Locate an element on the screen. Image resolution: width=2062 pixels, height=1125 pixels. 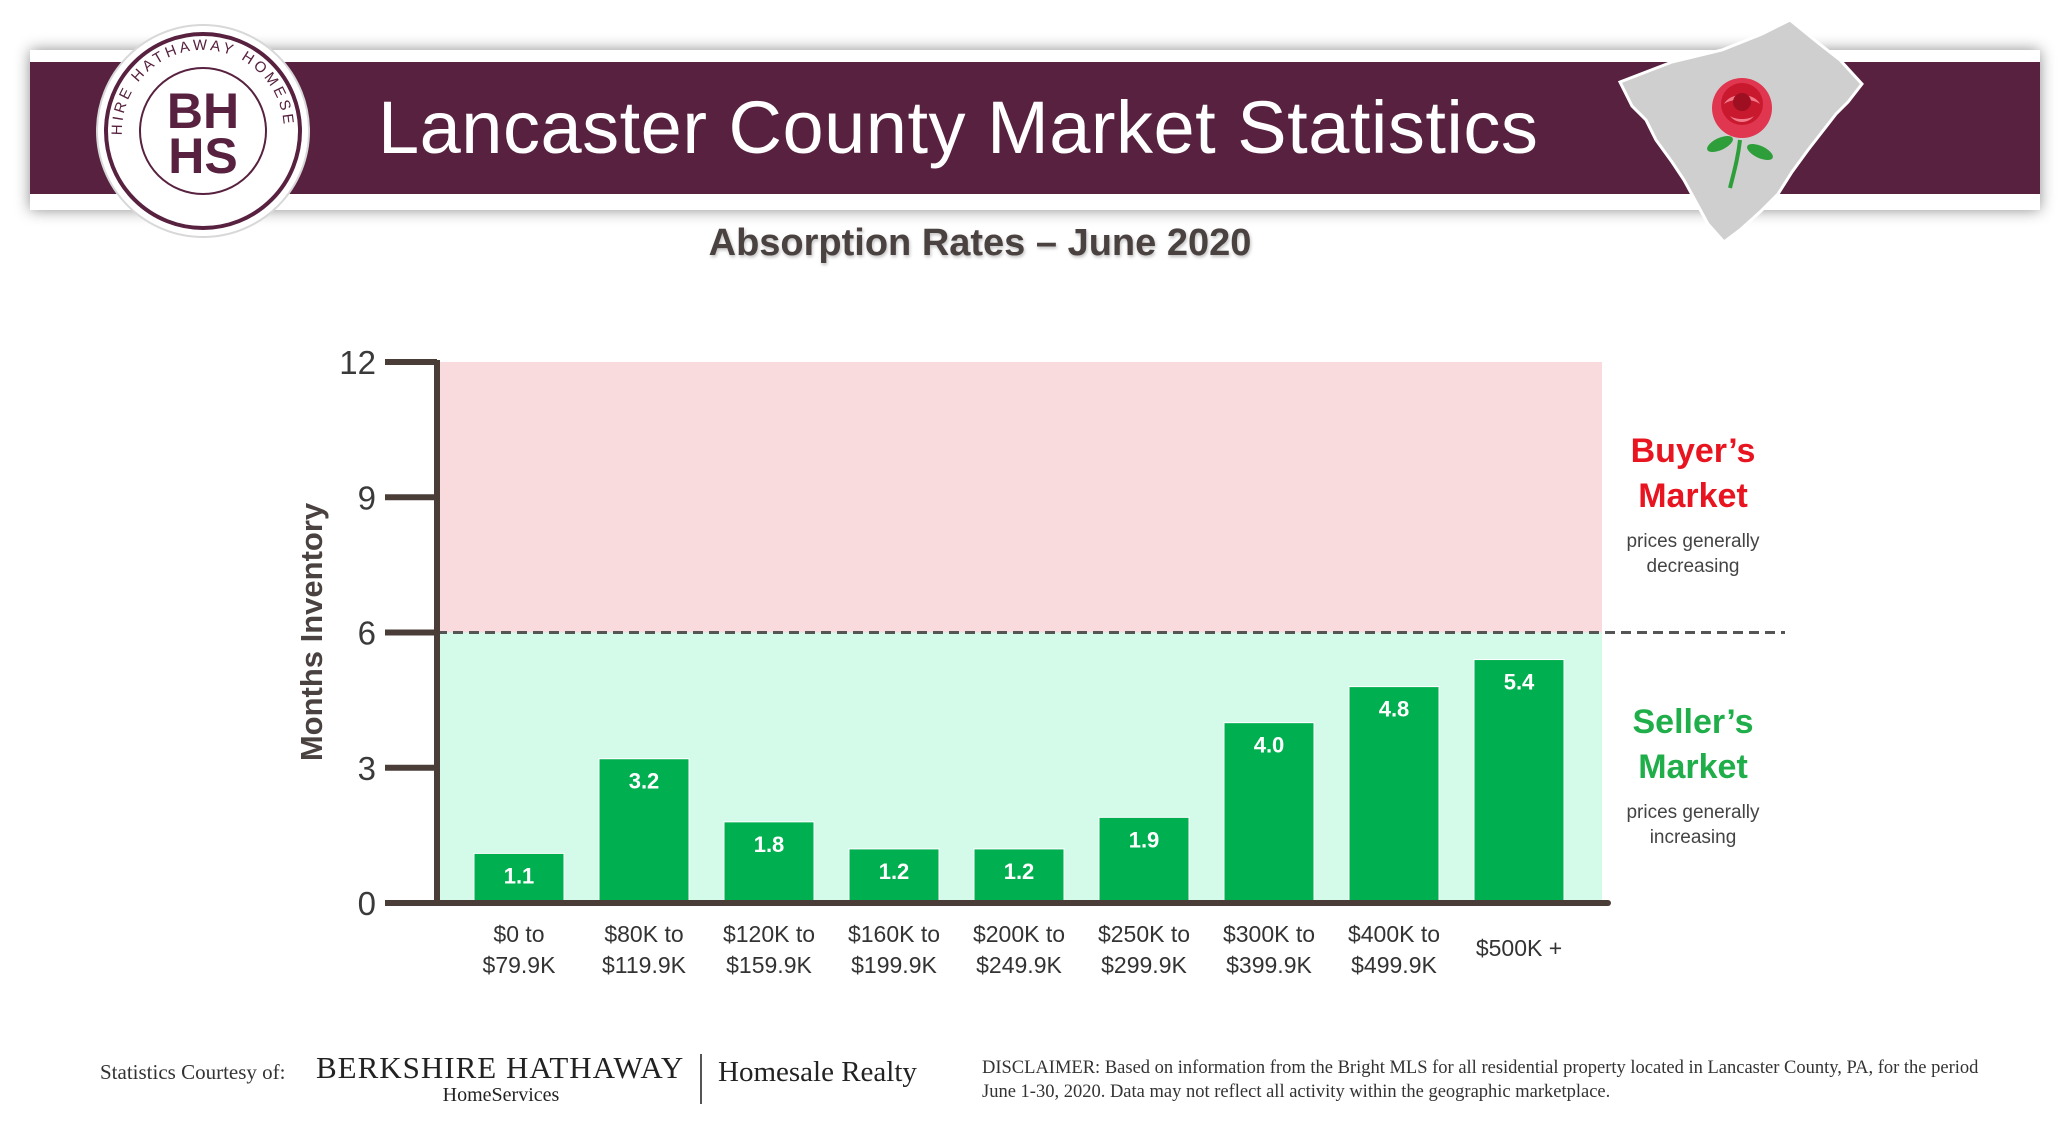
x-tick-label-line: $159.9K is located at coordinates (769, 965).